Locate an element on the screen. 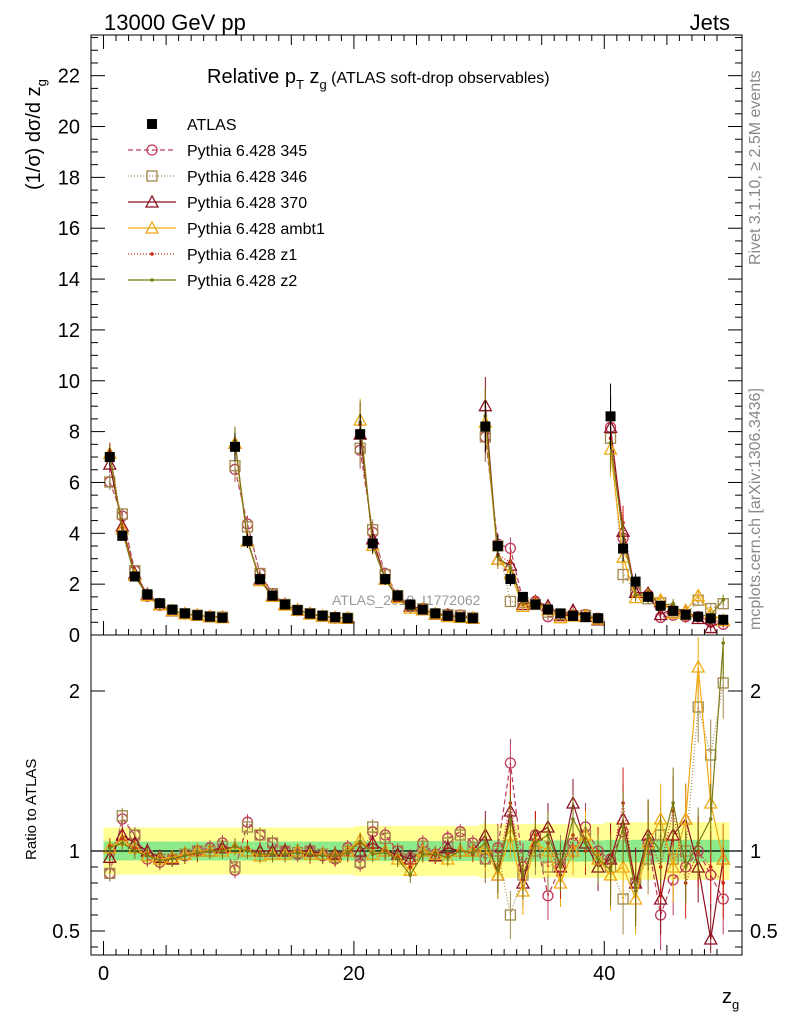 This screenshot has width=786, height=1024. title-suffix: (ATLAS soft-drop observables) is located at coordinates (438, 78).